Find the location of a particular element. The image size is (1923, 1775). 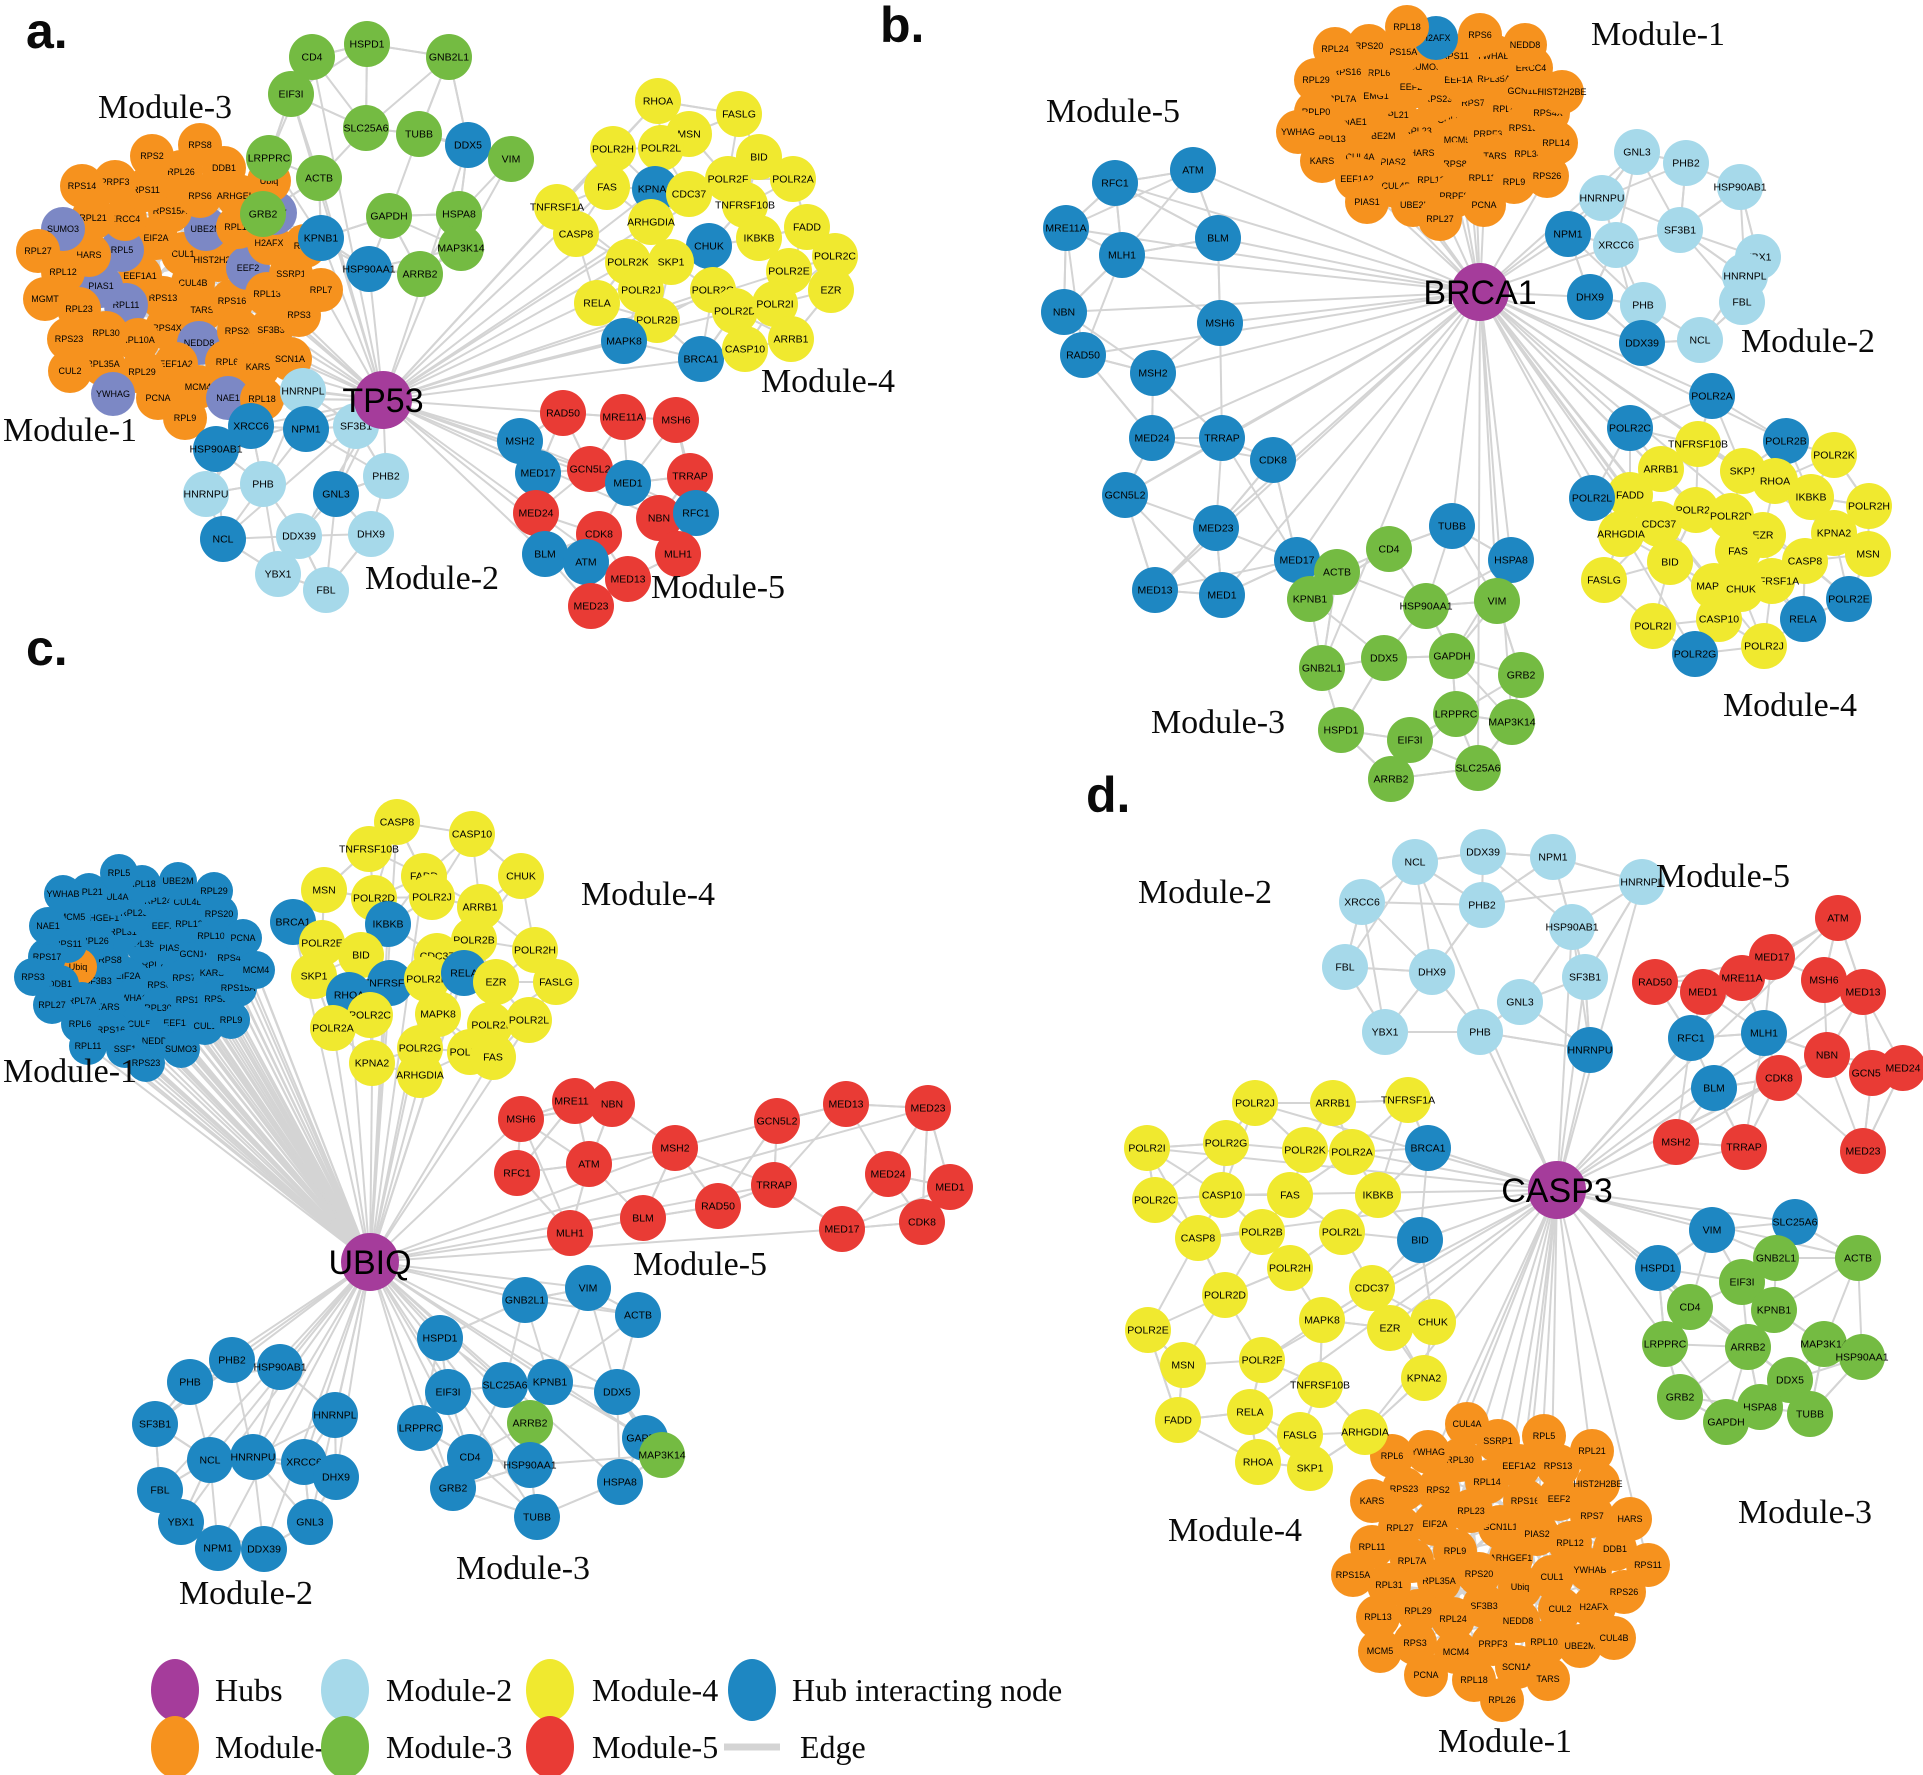

node-CASP8: CASP8 is located at coordinates (1198, 1238).